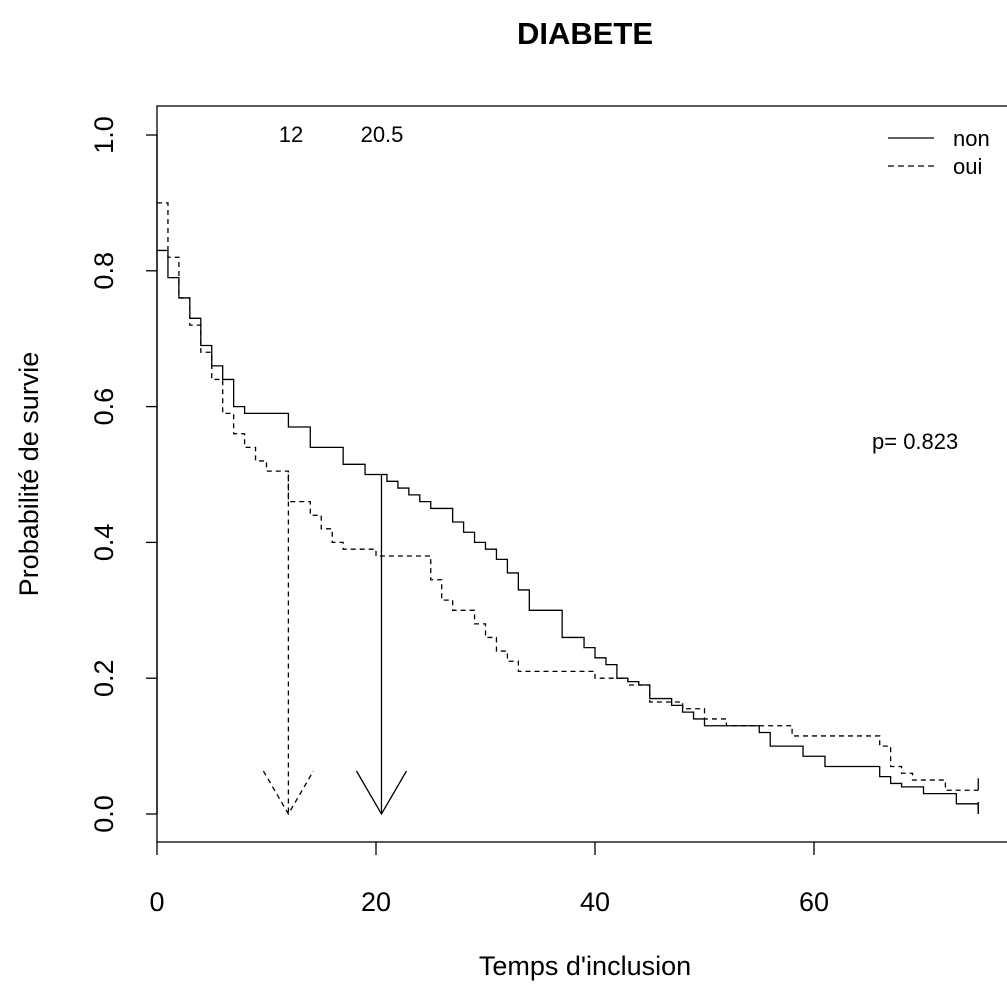  What do you see at coordinates (156, 902) in the screenshot?
I see `x-tick-label: 0` at bounding box center [156, 902].